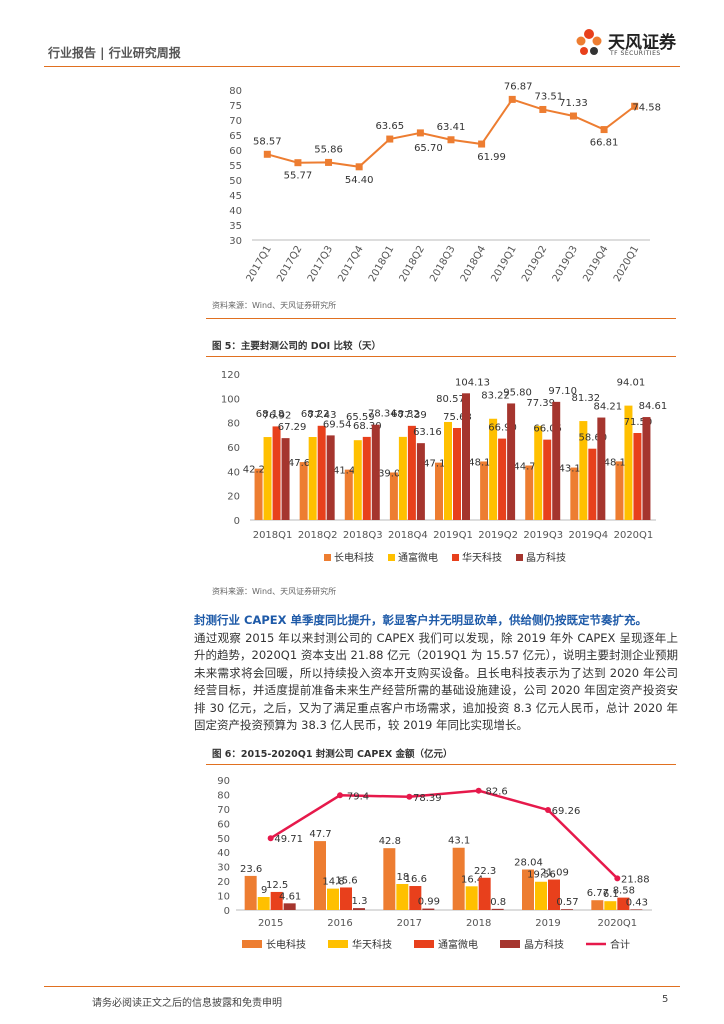  What do you see at coordinates (235, 226) in the screenshot?
I see `y-tick-label: 35` at bounding box center [235, 226].